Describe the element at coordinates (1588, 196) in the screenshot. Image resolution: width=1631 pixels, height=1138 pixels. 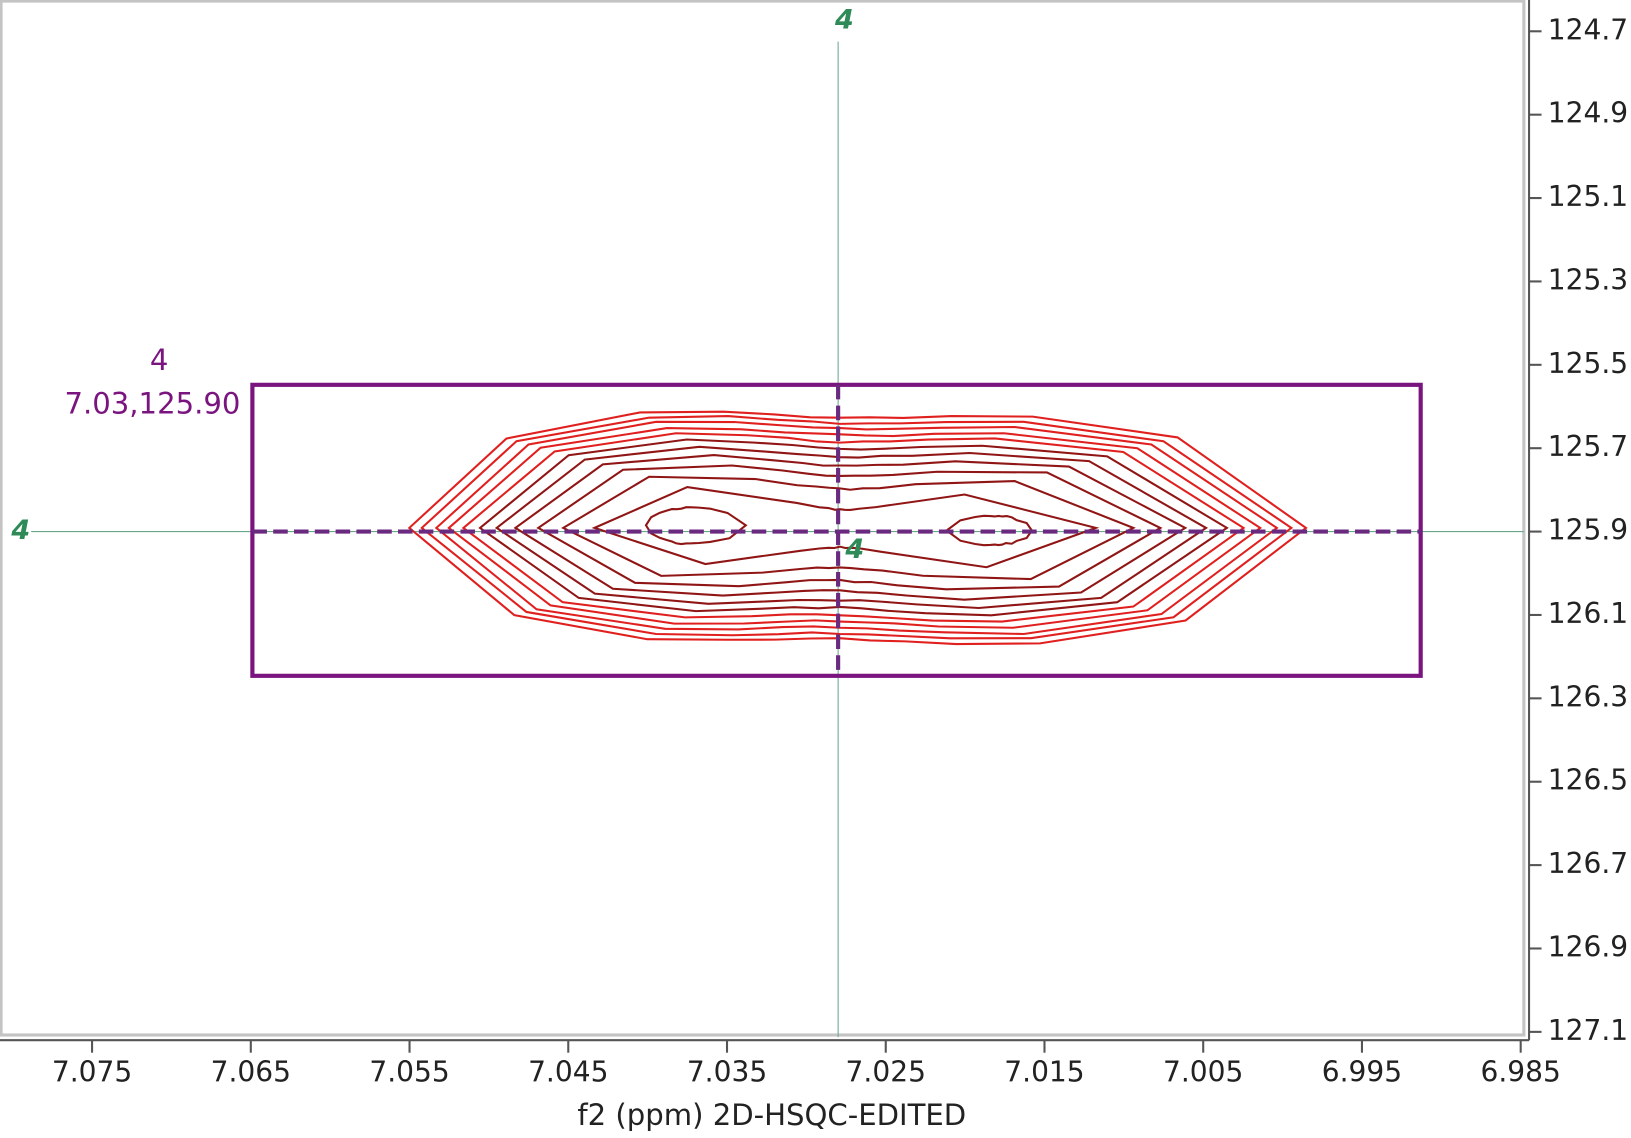
I see `y-tick-label: 125.1` at that location.